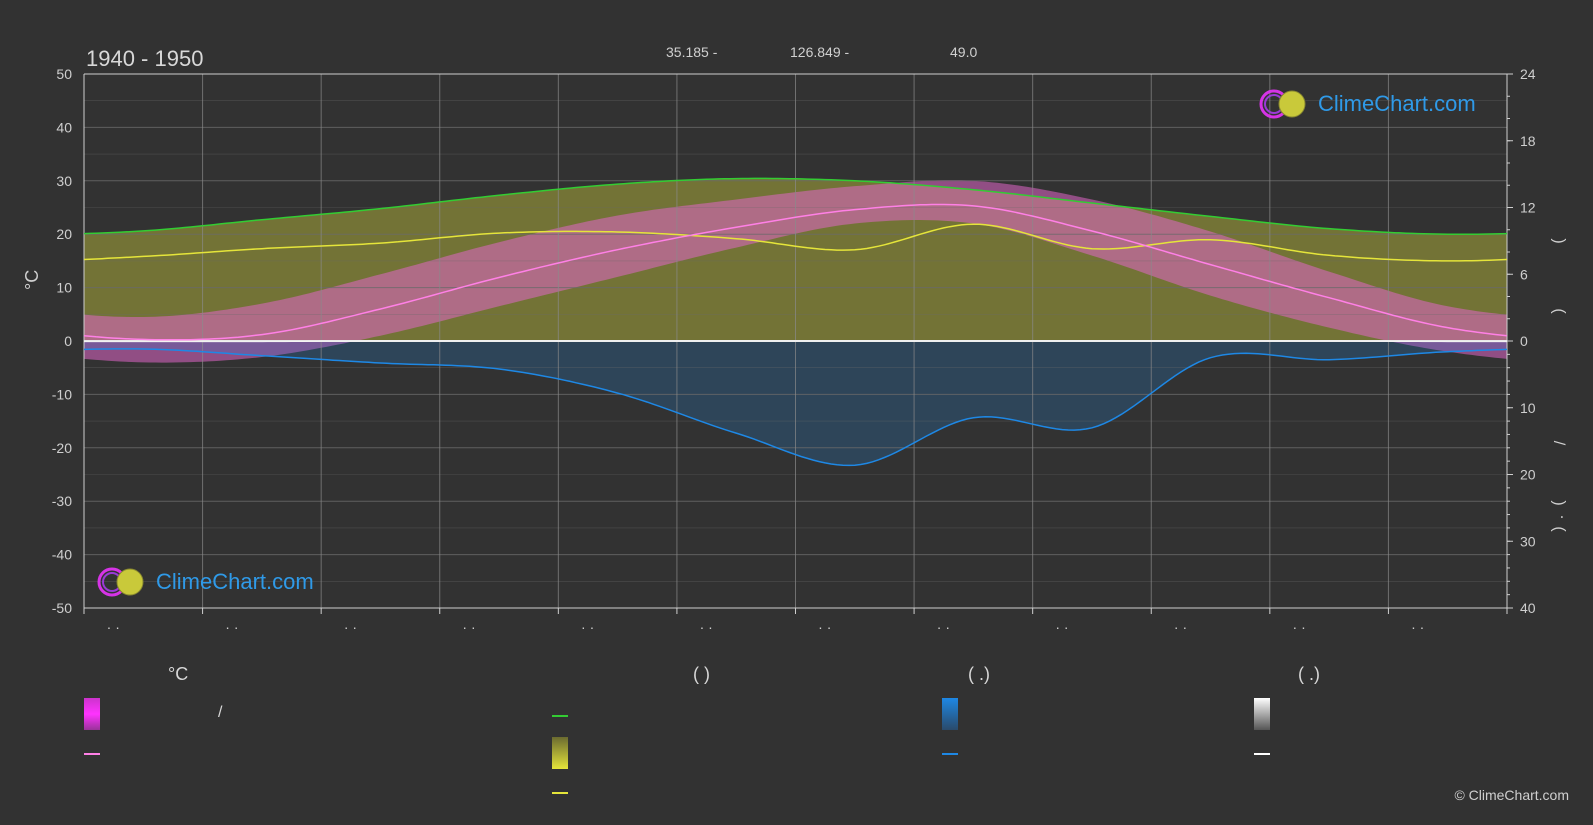 This screenshot has height=825, width=1593. I want to click on left-tick-label: -10, so click(62, 394).